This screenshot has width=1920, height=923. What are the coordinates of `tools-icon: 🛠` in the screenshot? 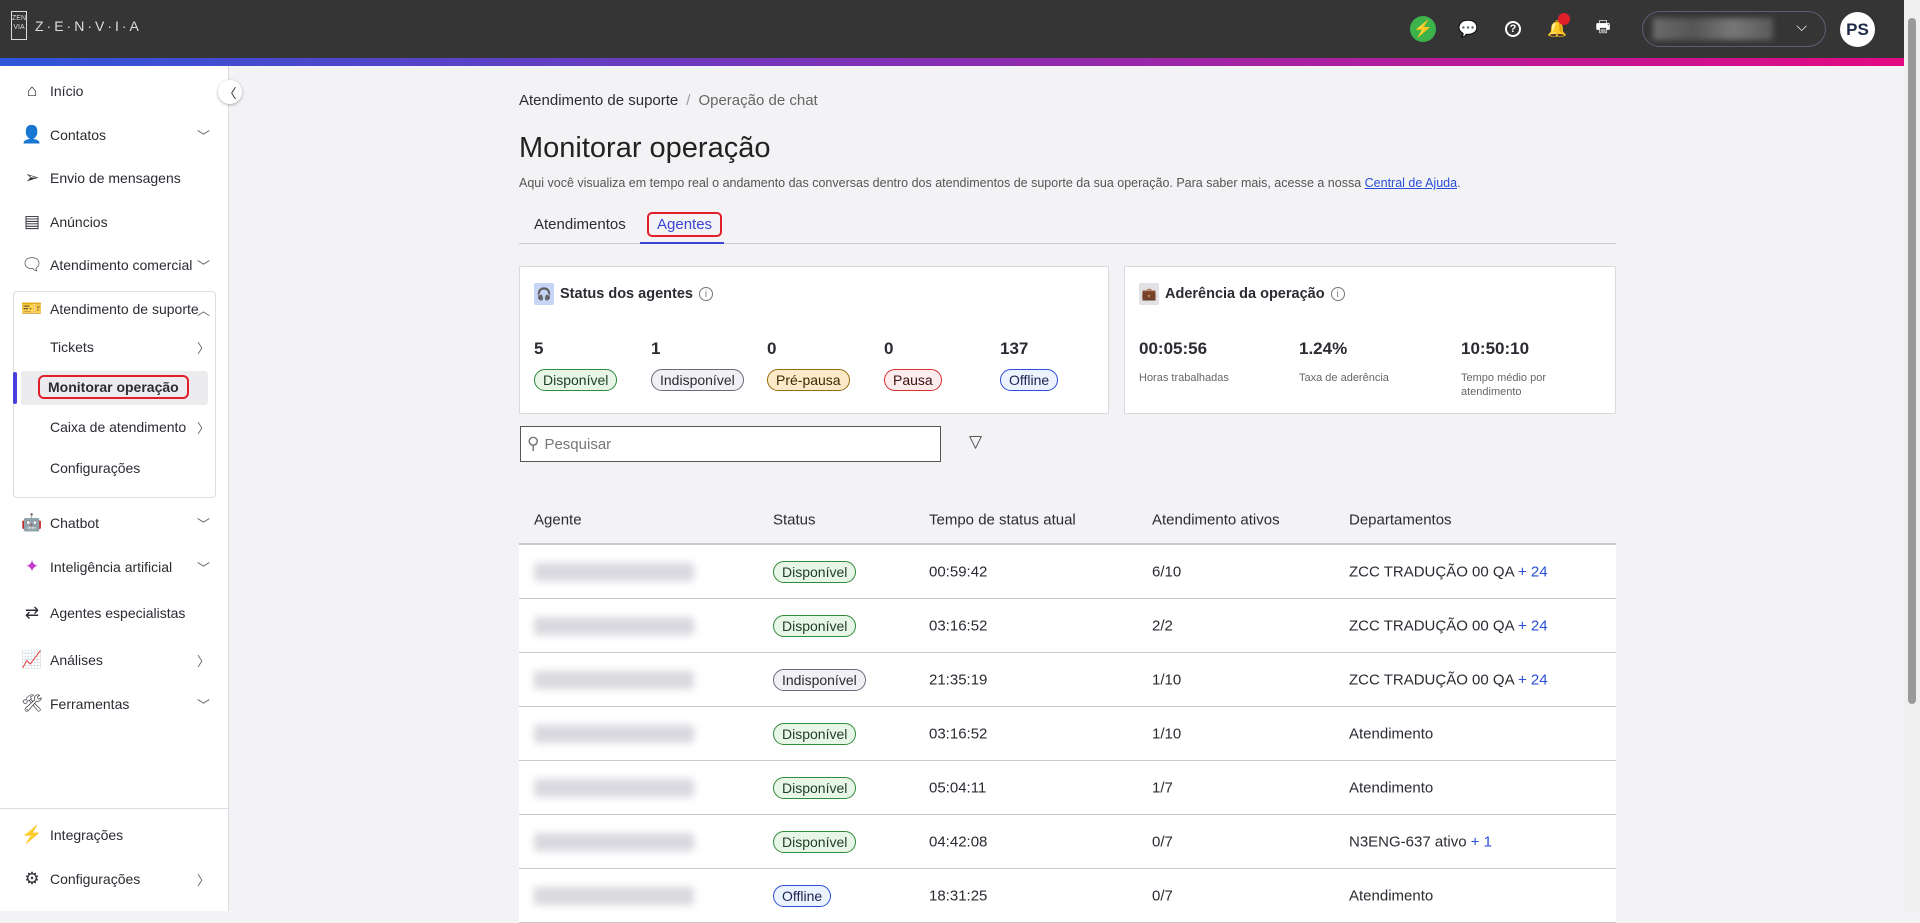 It's located at (32, 703).